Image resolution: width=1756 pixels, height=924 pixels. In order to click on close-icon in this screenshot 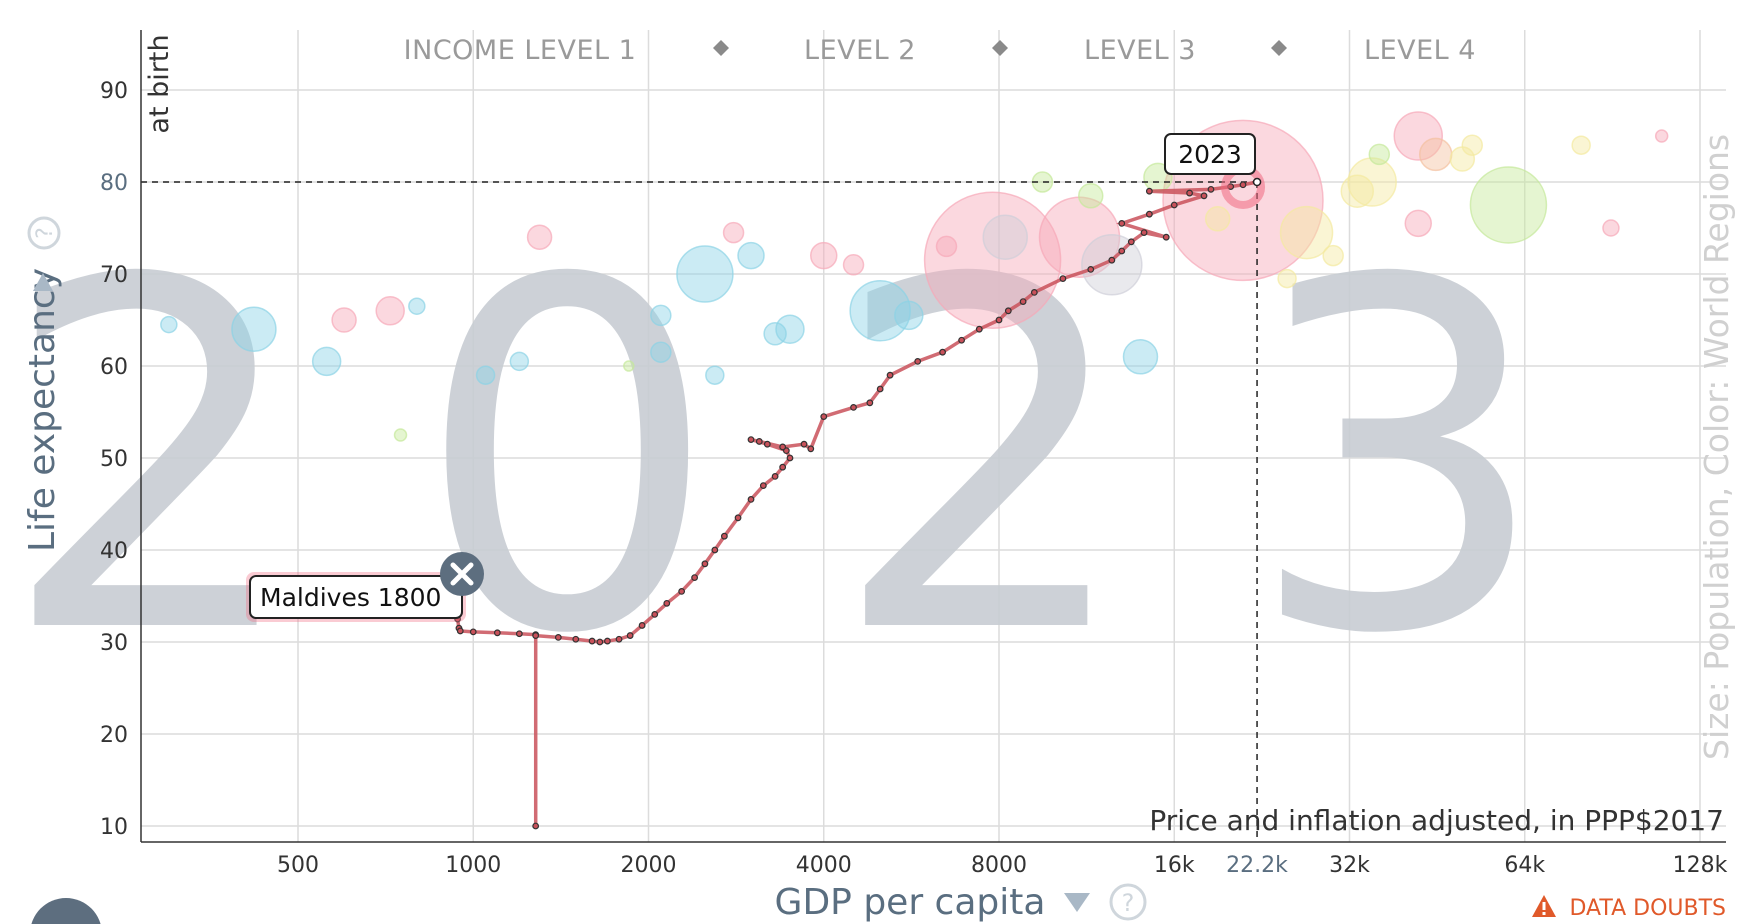, I will do `click(462, 574)`.